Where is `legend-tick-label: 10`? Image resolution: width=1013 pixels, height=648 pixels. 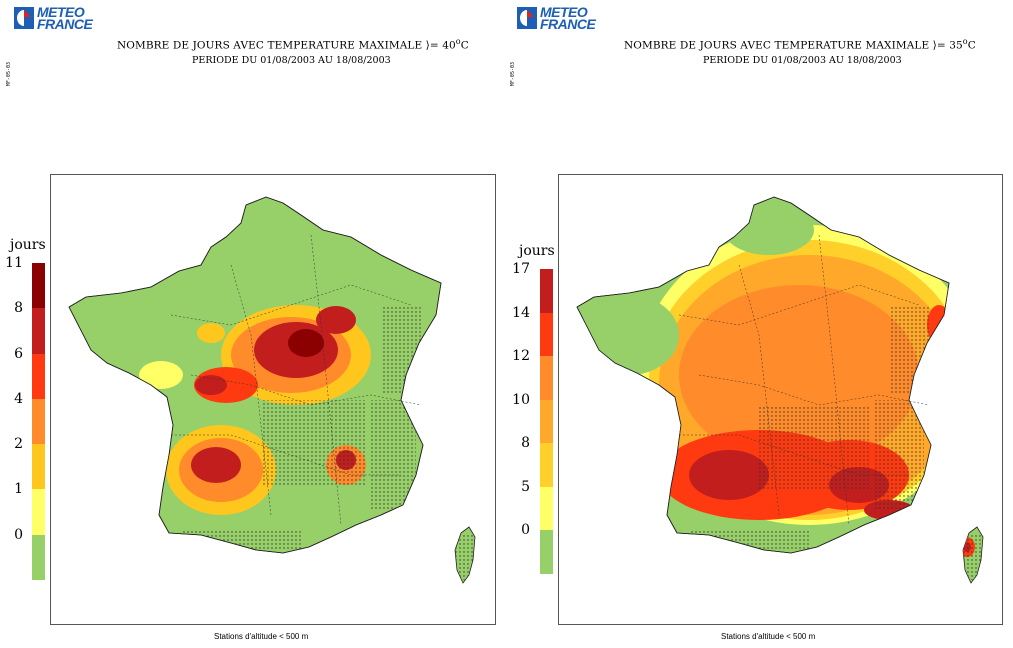 legend-tick-label: 10 is located at coordinates (521, 399).